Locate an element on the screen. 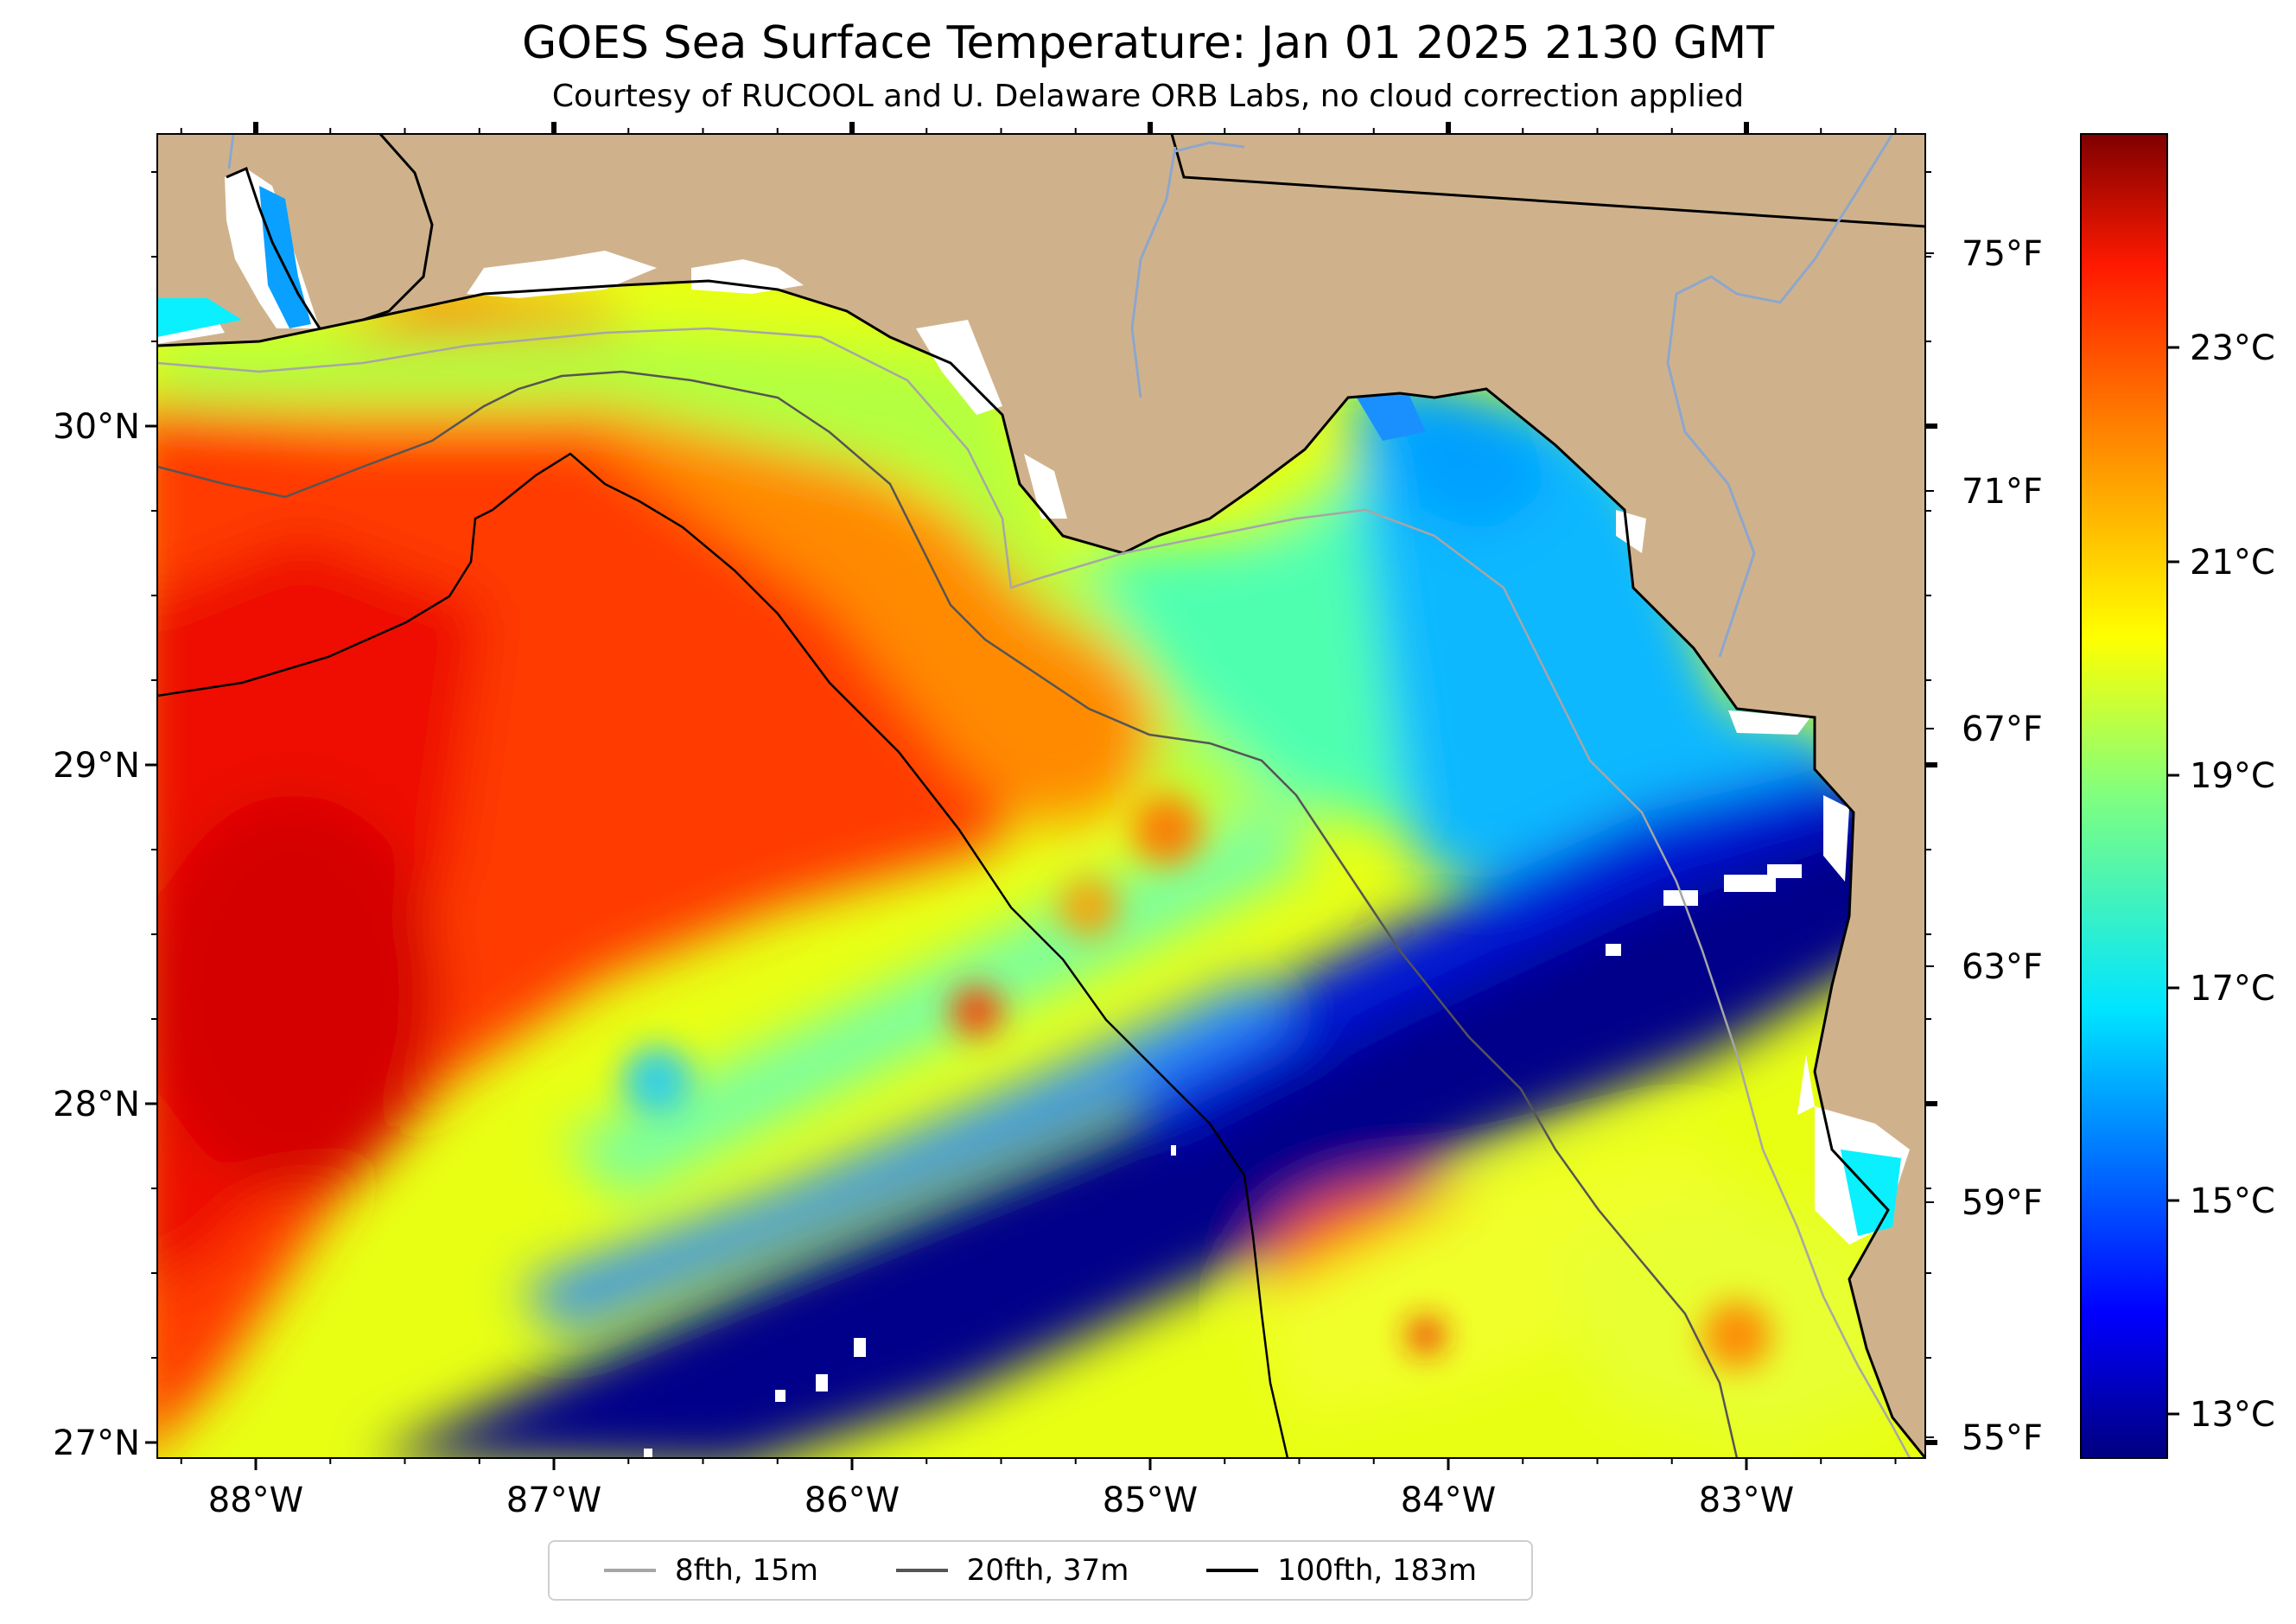 The image size is (2296, 1624). legend-label-20fth: 20fth, 37m is located at coordinates (1047, 1570).